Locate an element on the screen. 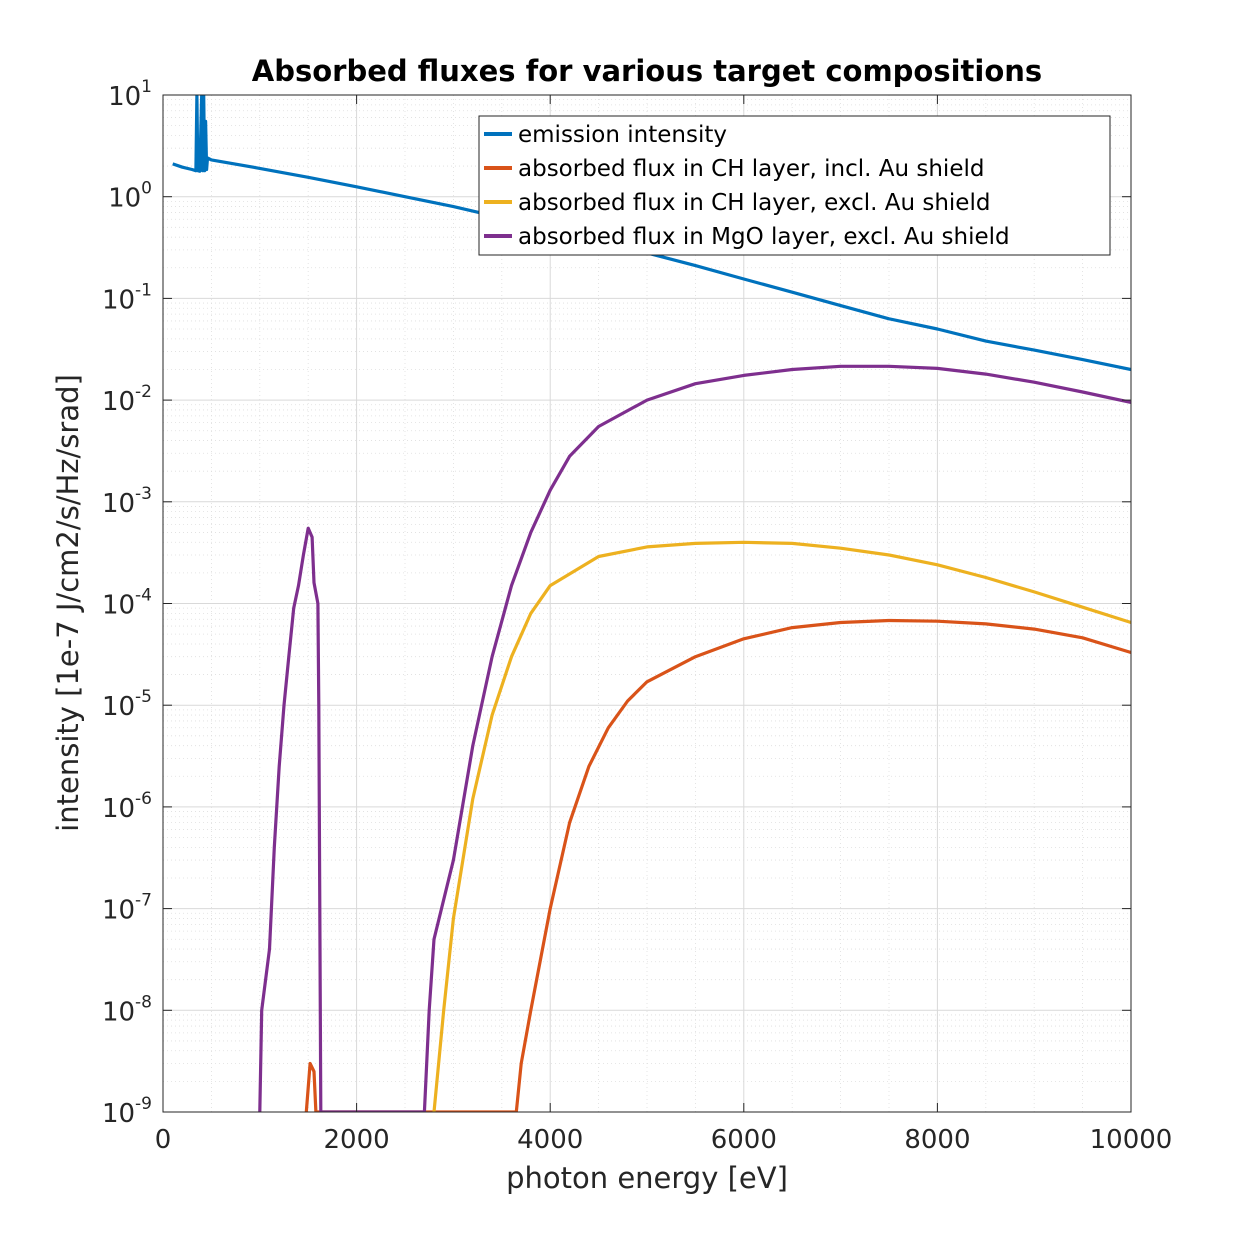  y-axis-label: intensity [1e-7 J/cm2/s/Hz/srad] is located at coordinates (68, 603).